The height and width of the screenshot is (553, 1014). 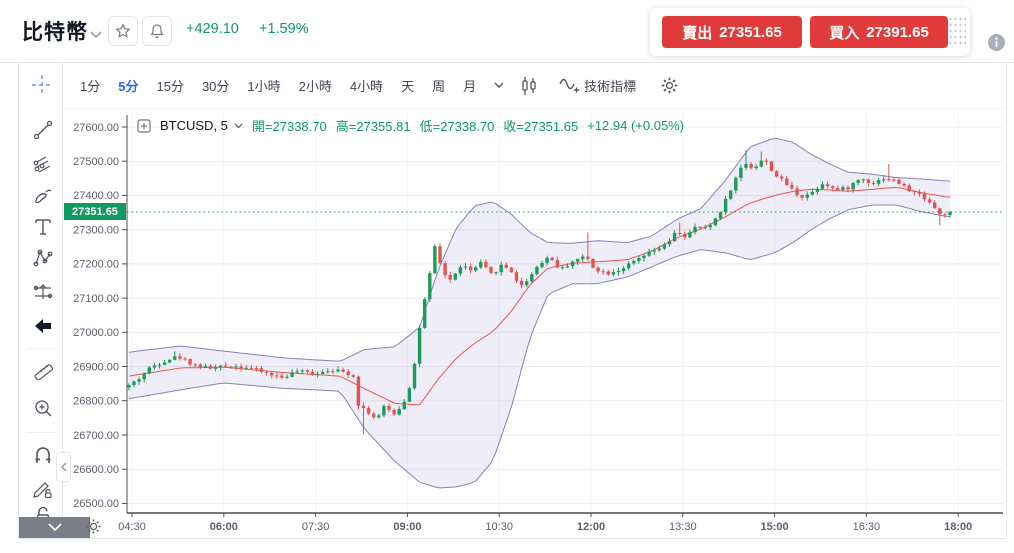 I want to click on svg-text: 26600.00, so click(x=96, y=470).